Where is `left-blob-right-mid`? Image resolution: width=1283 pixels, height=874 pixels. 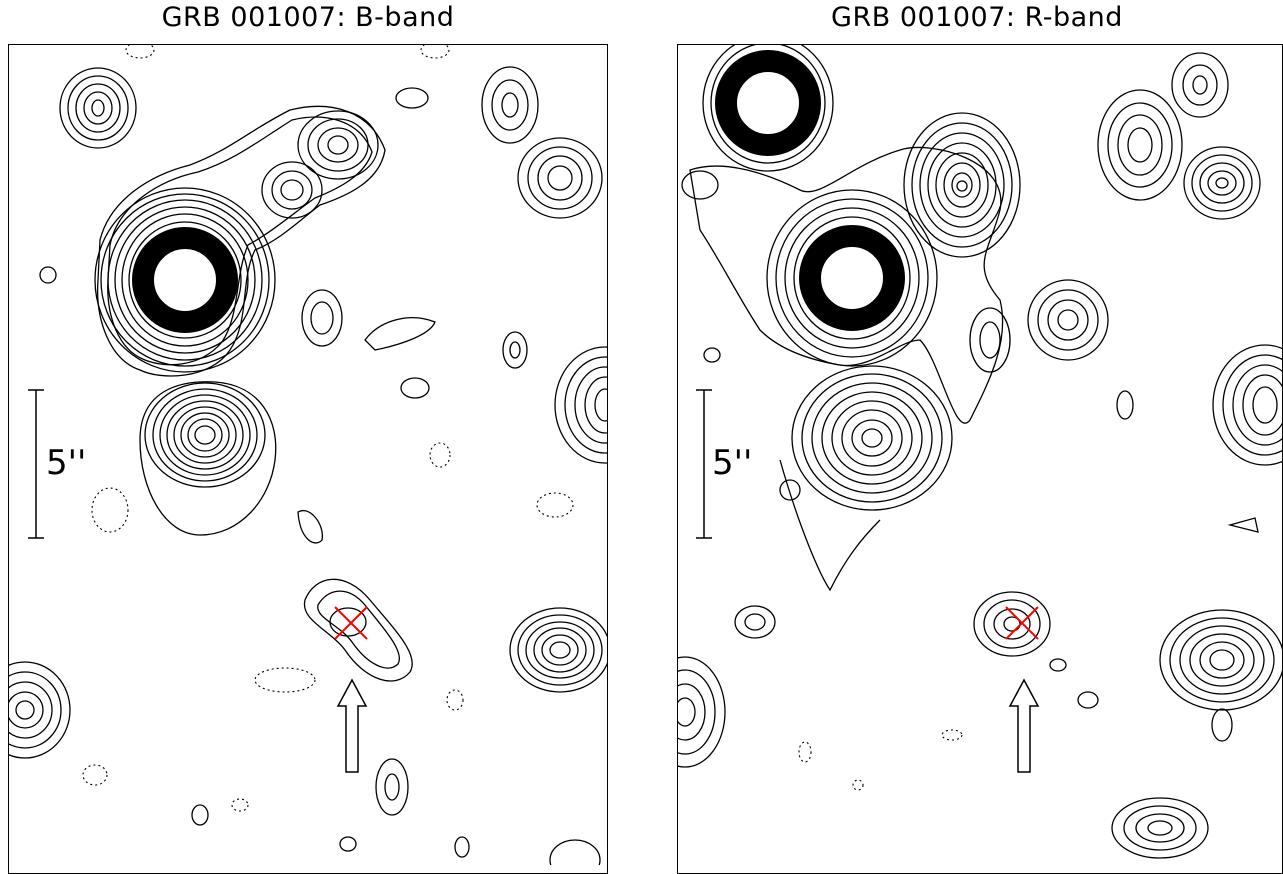 left-blob-right-mid is located at coordinates (580, 405).